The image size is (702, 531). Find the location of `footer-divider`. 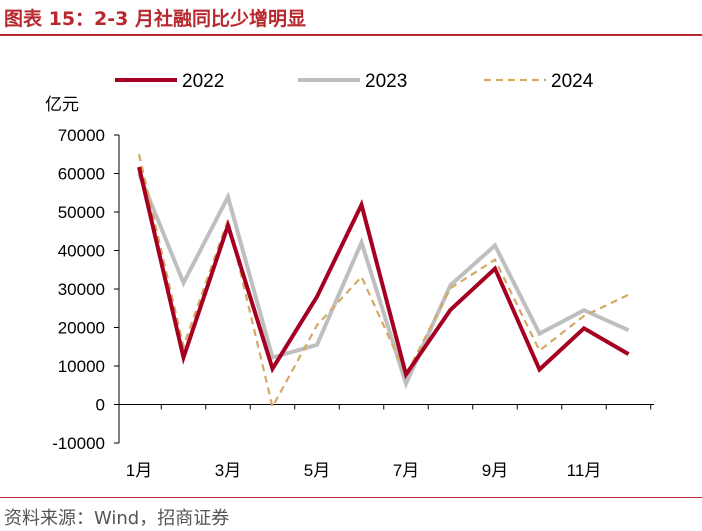

footer-divider is located at coordinates (351, 497).